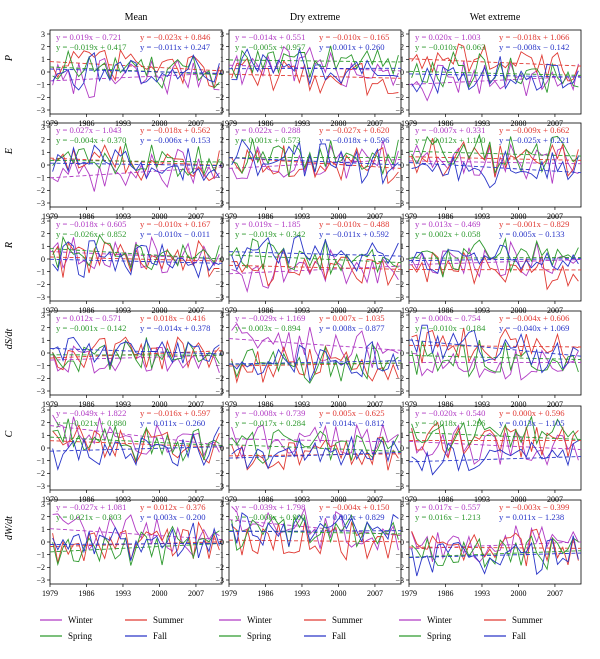  What do you see at coordinates (270, 413) in the screenshot?
I see `trend-equation-w: y = −0.008x + 0.739` at bounding box center [270, 413].